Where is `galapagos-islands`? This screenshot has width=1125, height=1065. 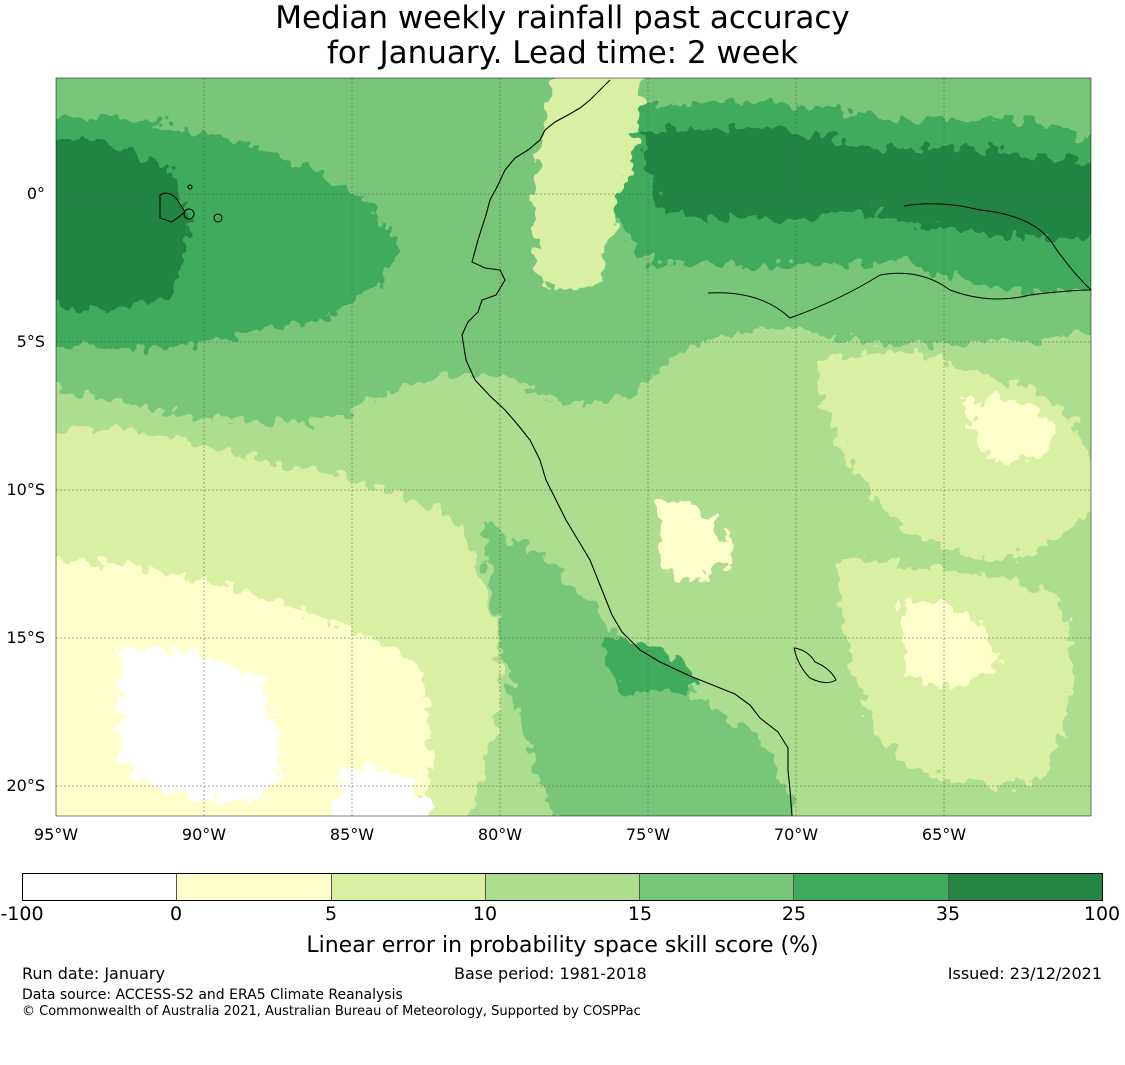
galapagos-islands is located at coordinates (191, 203).